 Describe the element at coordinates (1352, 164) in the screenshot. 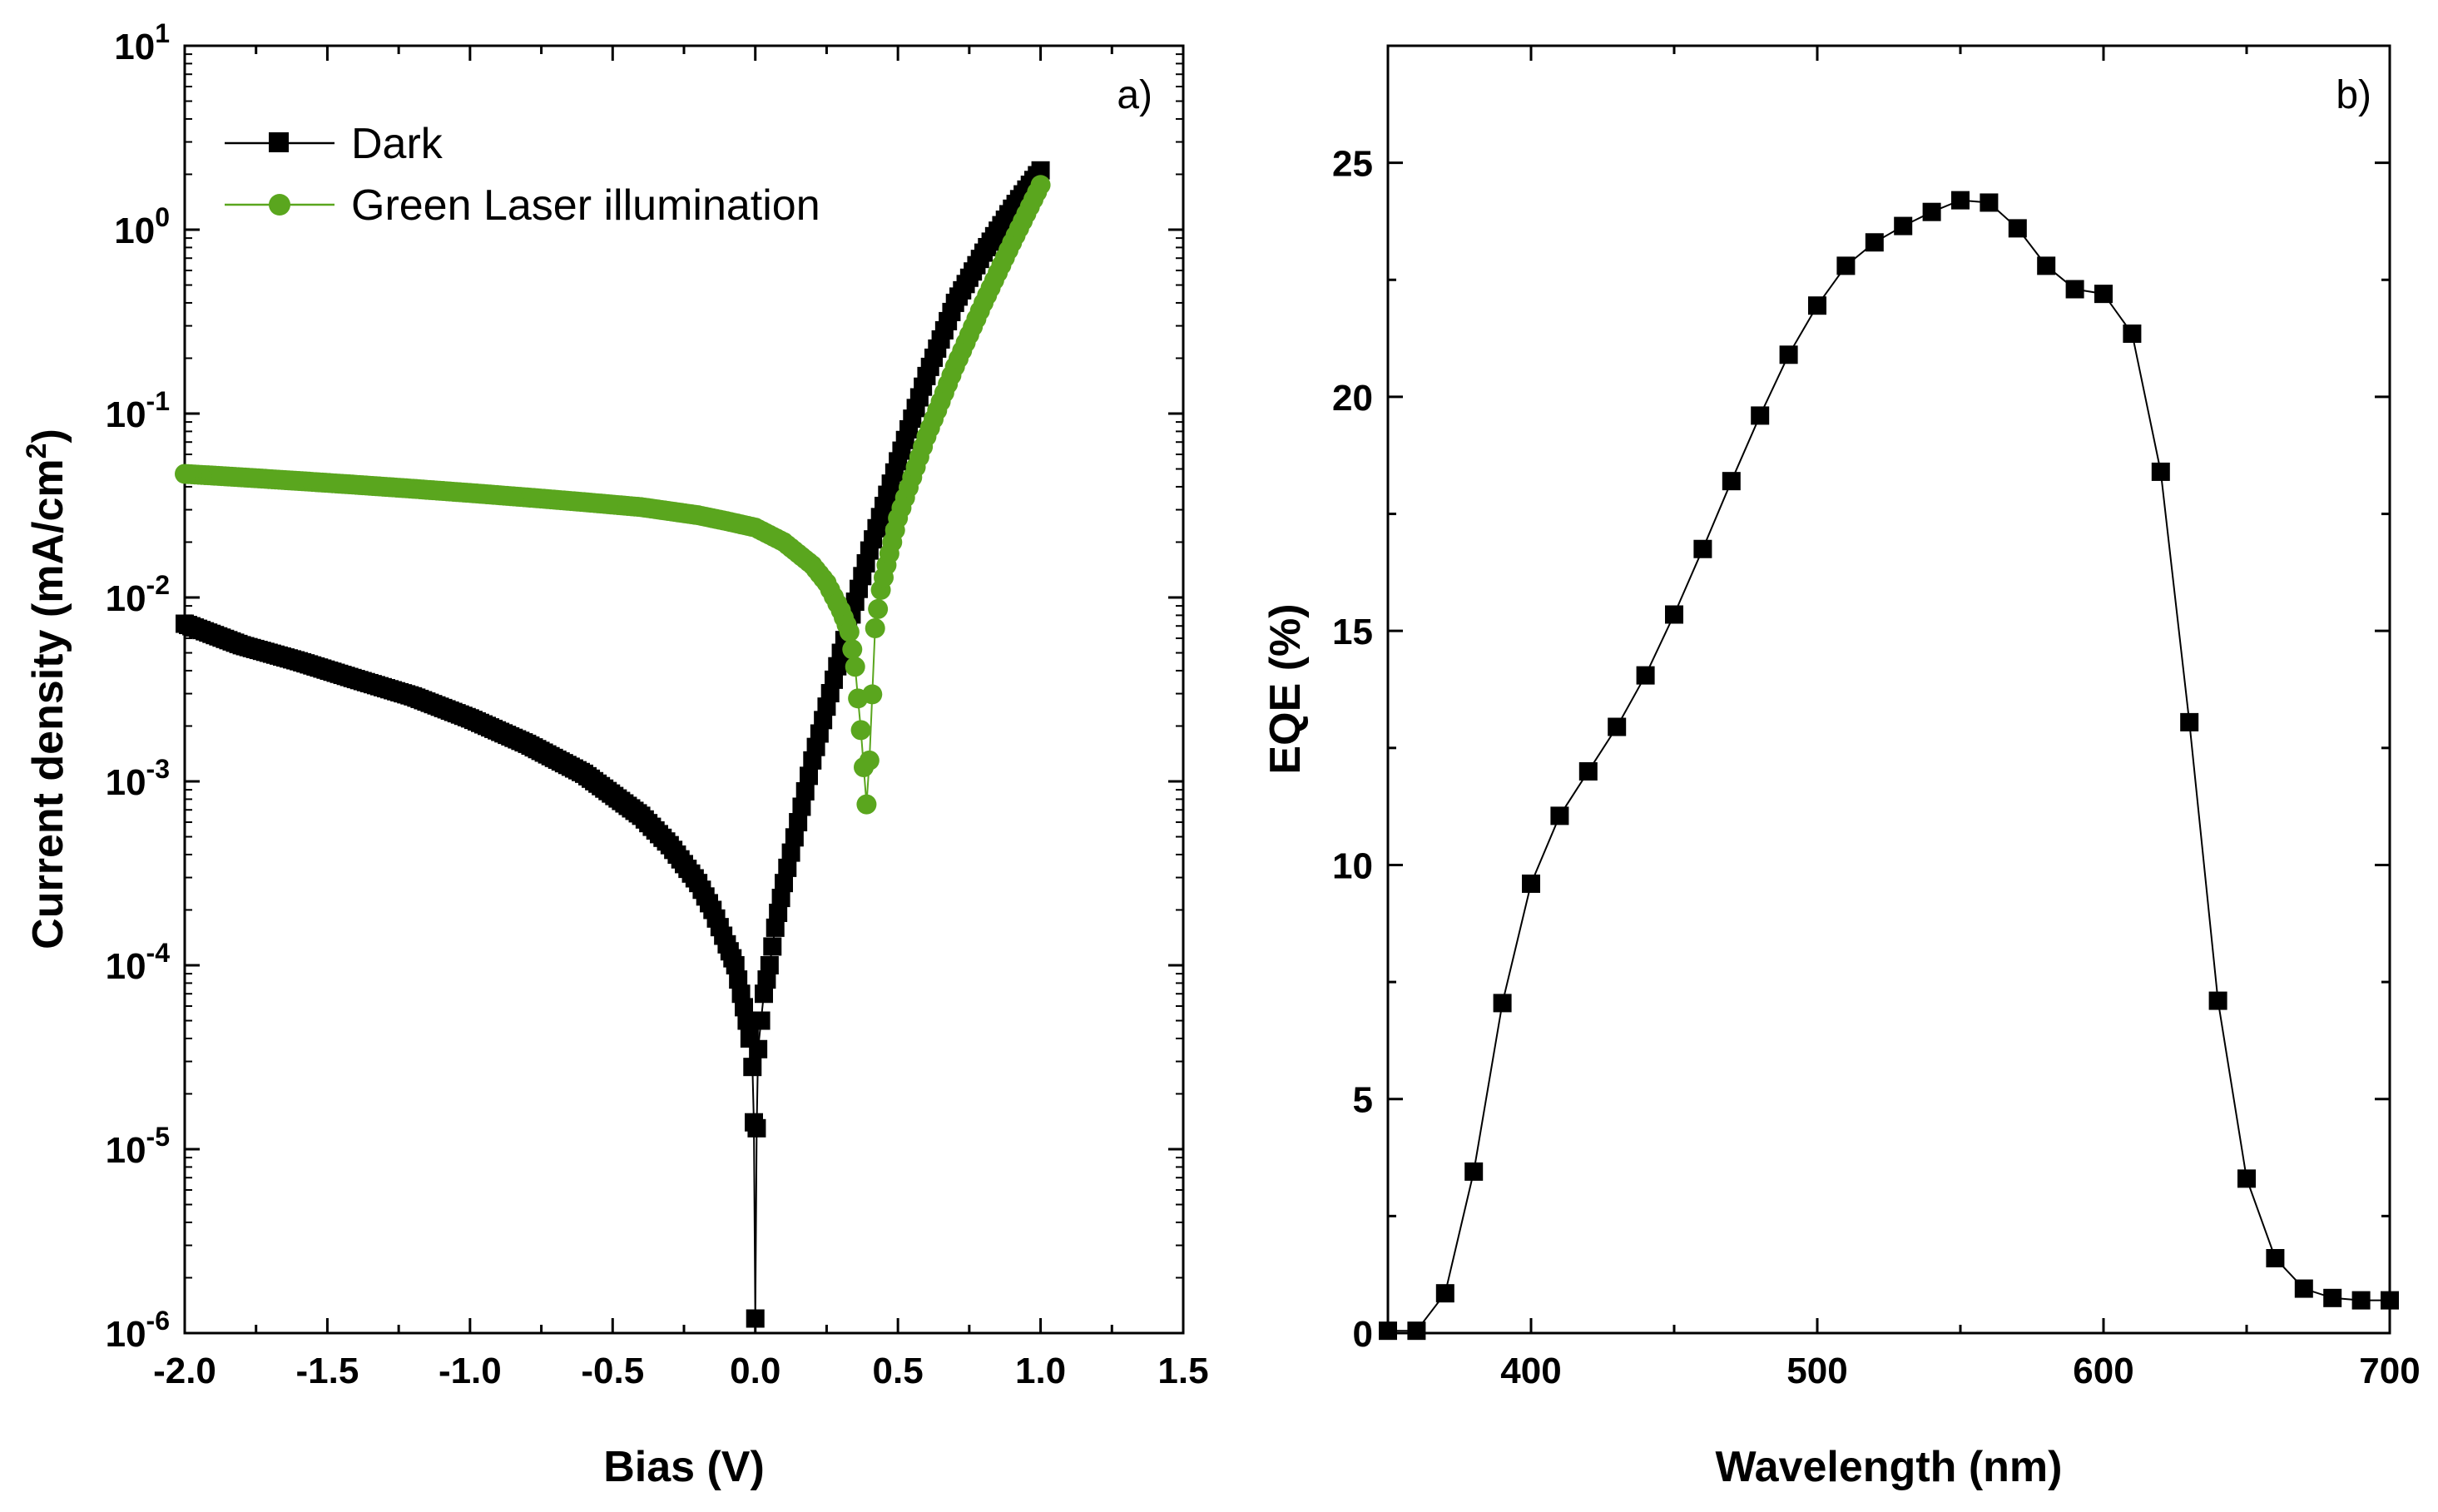

I see `panel-b-y-tick-label: 25` at that location.